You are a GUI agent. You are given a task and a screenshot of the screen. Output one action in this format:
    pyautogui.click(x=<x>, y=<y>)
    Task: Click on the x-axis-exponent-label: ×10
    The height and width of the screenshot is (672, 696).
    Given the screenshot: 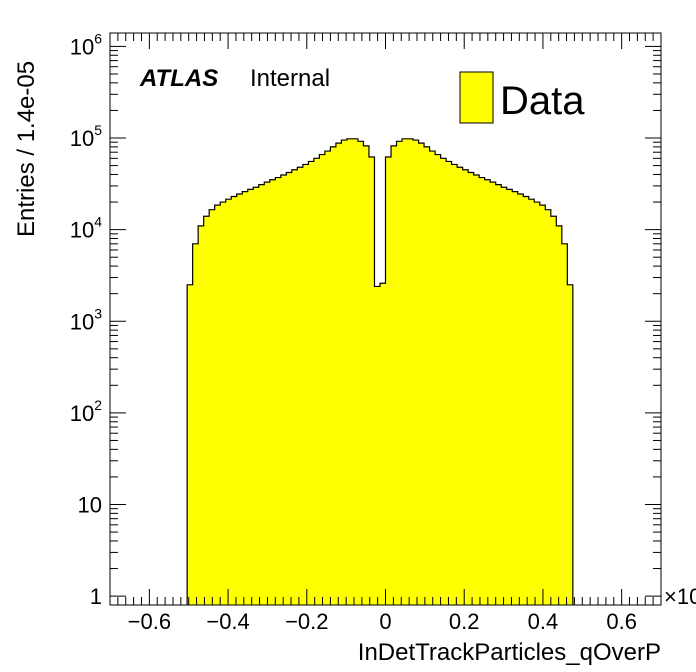 What is the action you would take?
    pyautogui.click(x=680, y=596)
    